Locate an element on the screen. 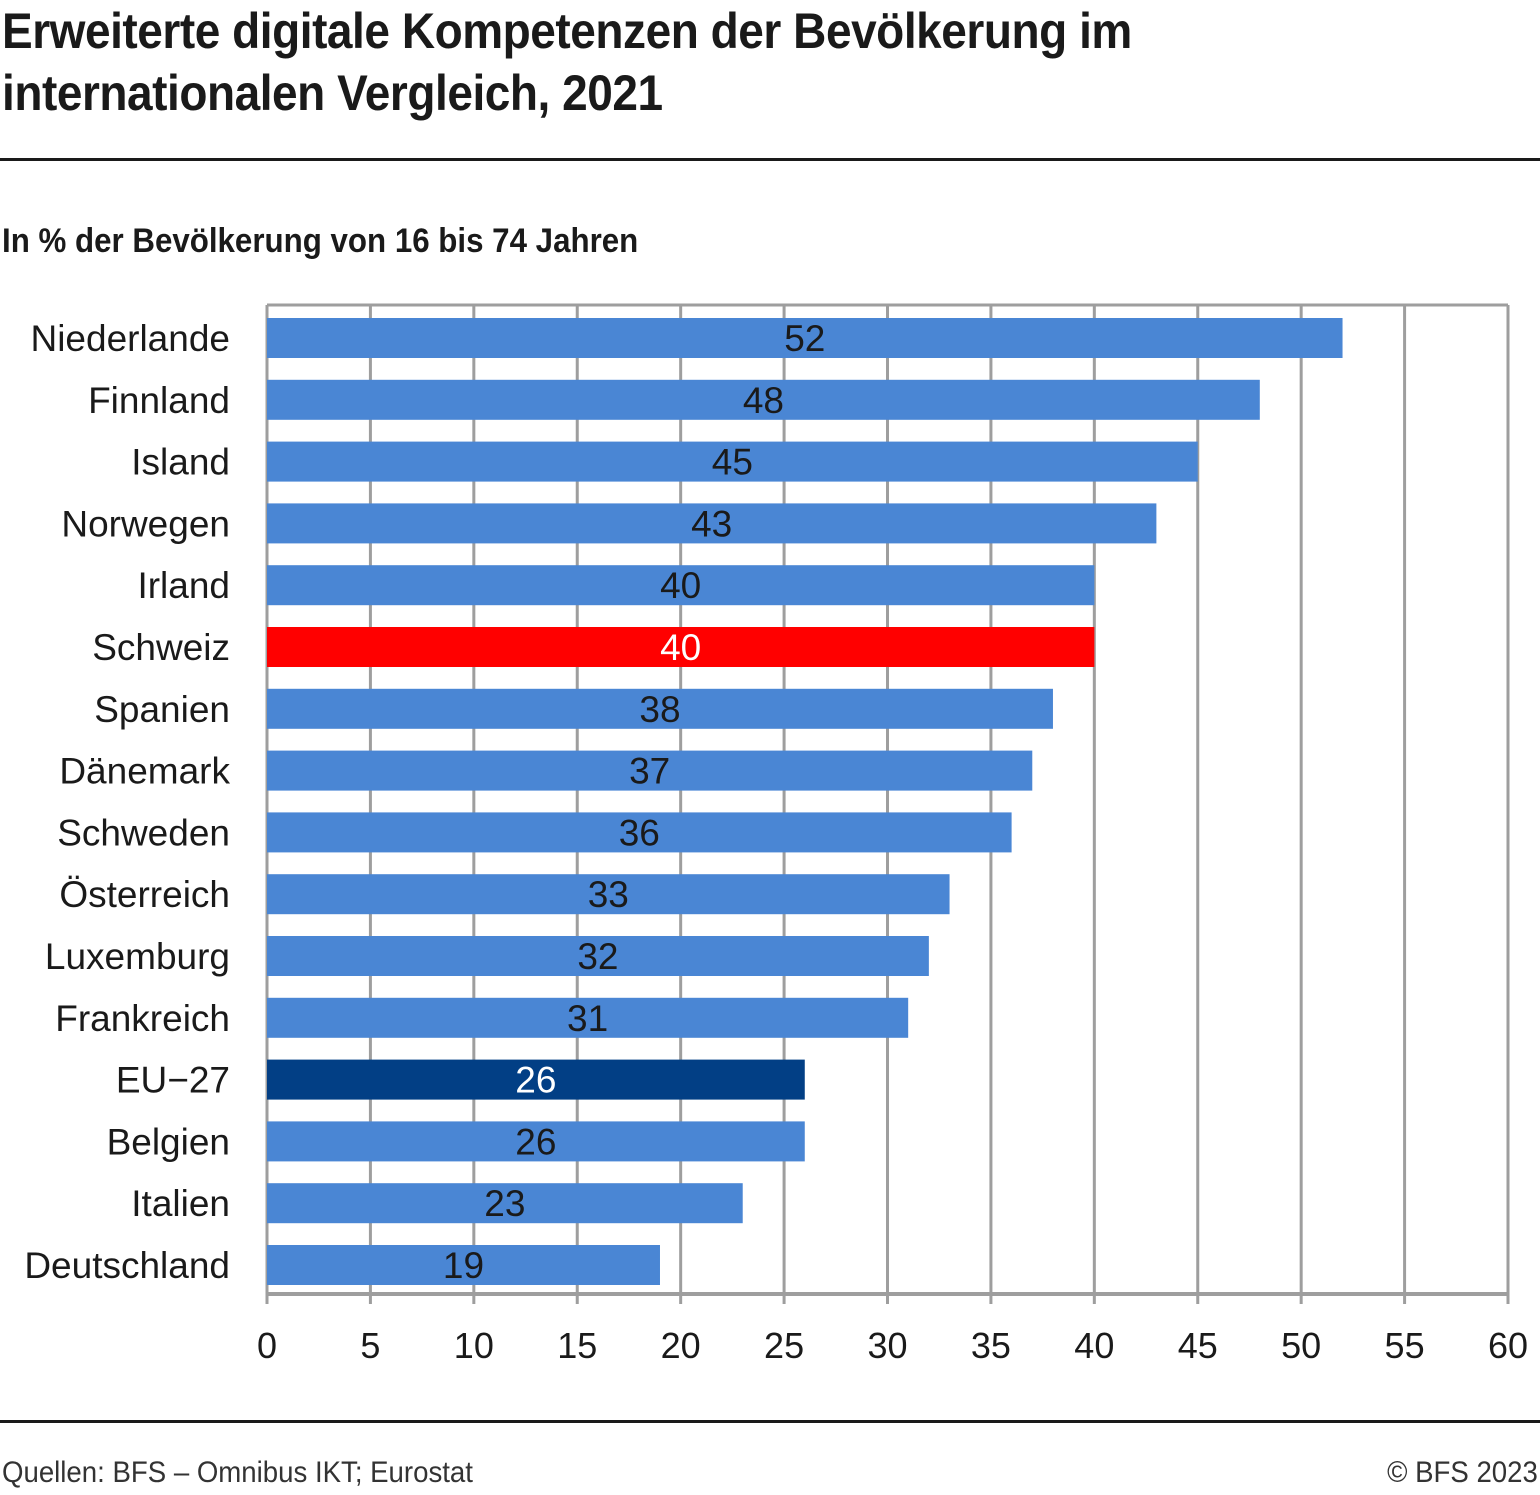  x-tick-label: 40 is located at coordinates (1094, 1345).